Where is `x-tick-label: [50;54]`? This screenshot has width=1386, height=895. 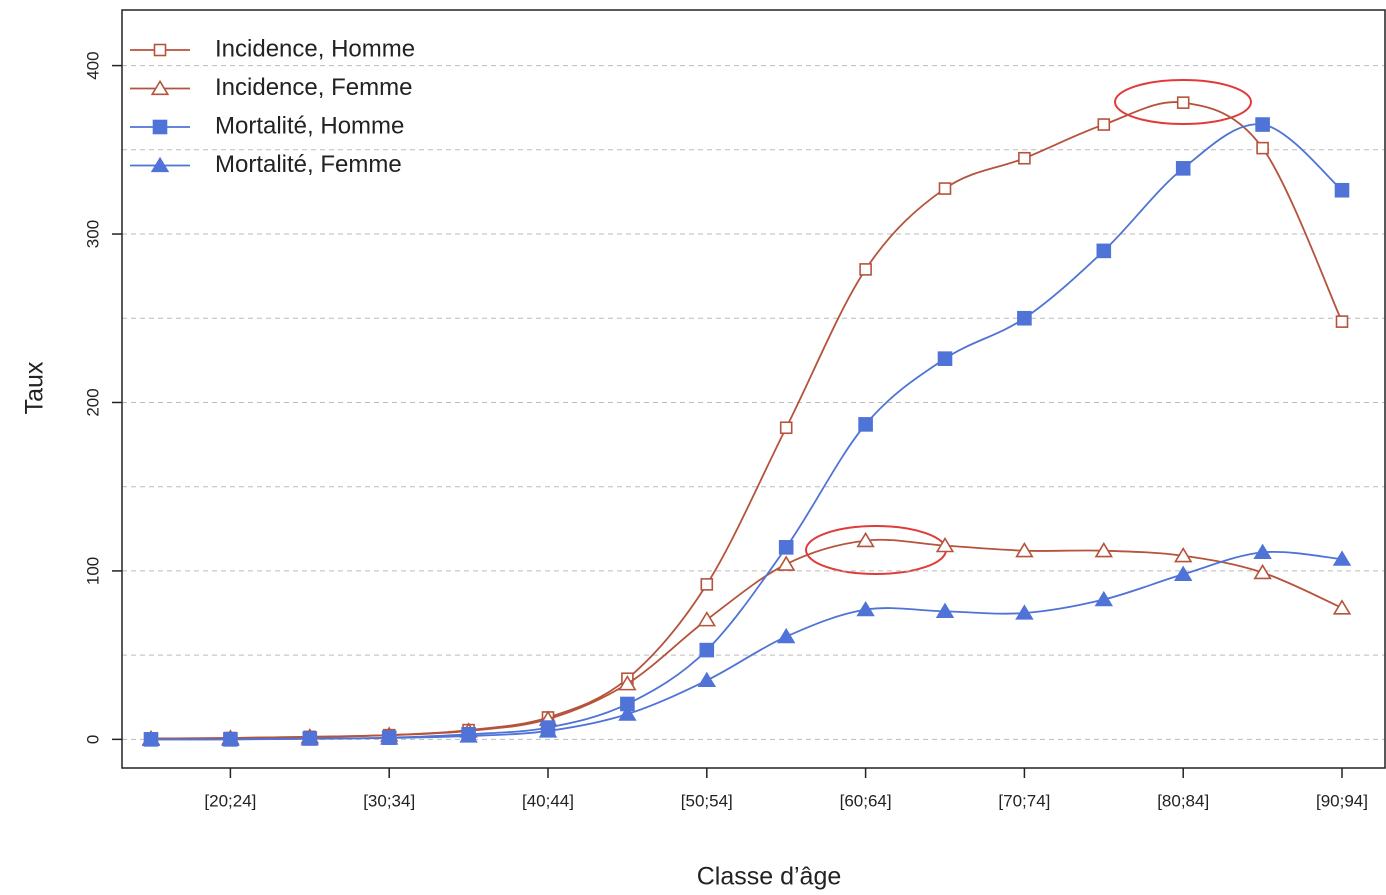
x-tick-label: [50;54] is located at coordinates (707, 800).